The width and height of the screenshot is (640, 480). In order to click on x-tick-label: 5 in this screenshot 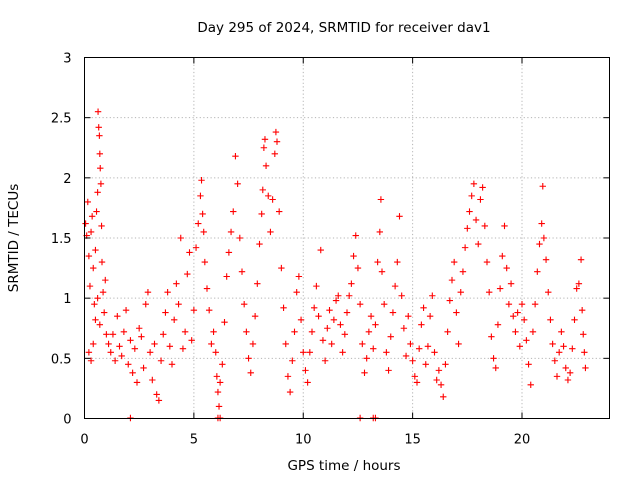, I will do `click(194, 440)`.